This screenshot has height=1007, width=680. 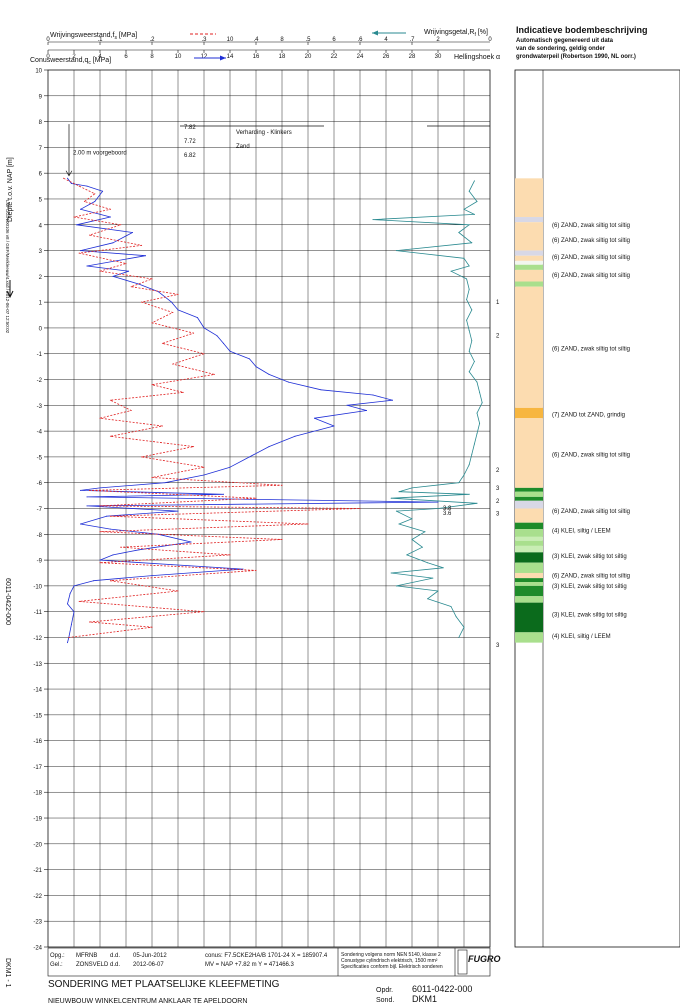 What do you see at coordinates (498, 303) in the screenshot?
I see `inclination-tick: 1` at bounding box center [498, 303].